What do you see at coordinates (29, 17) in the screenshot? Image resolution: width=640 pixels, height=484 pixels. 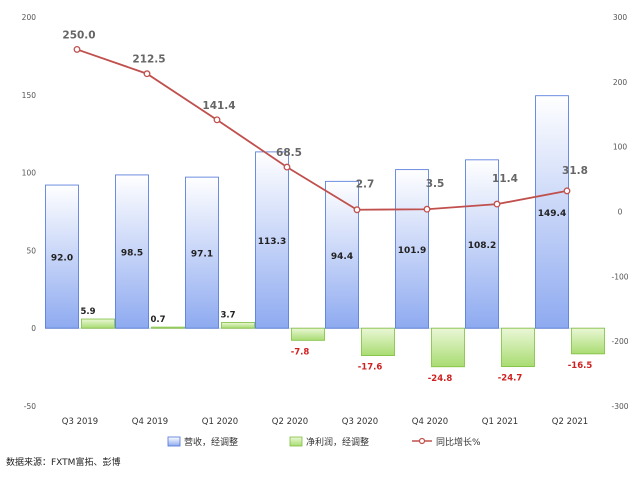 I see `left-axis-tick-label: 200` at bounding box center [29, 17].